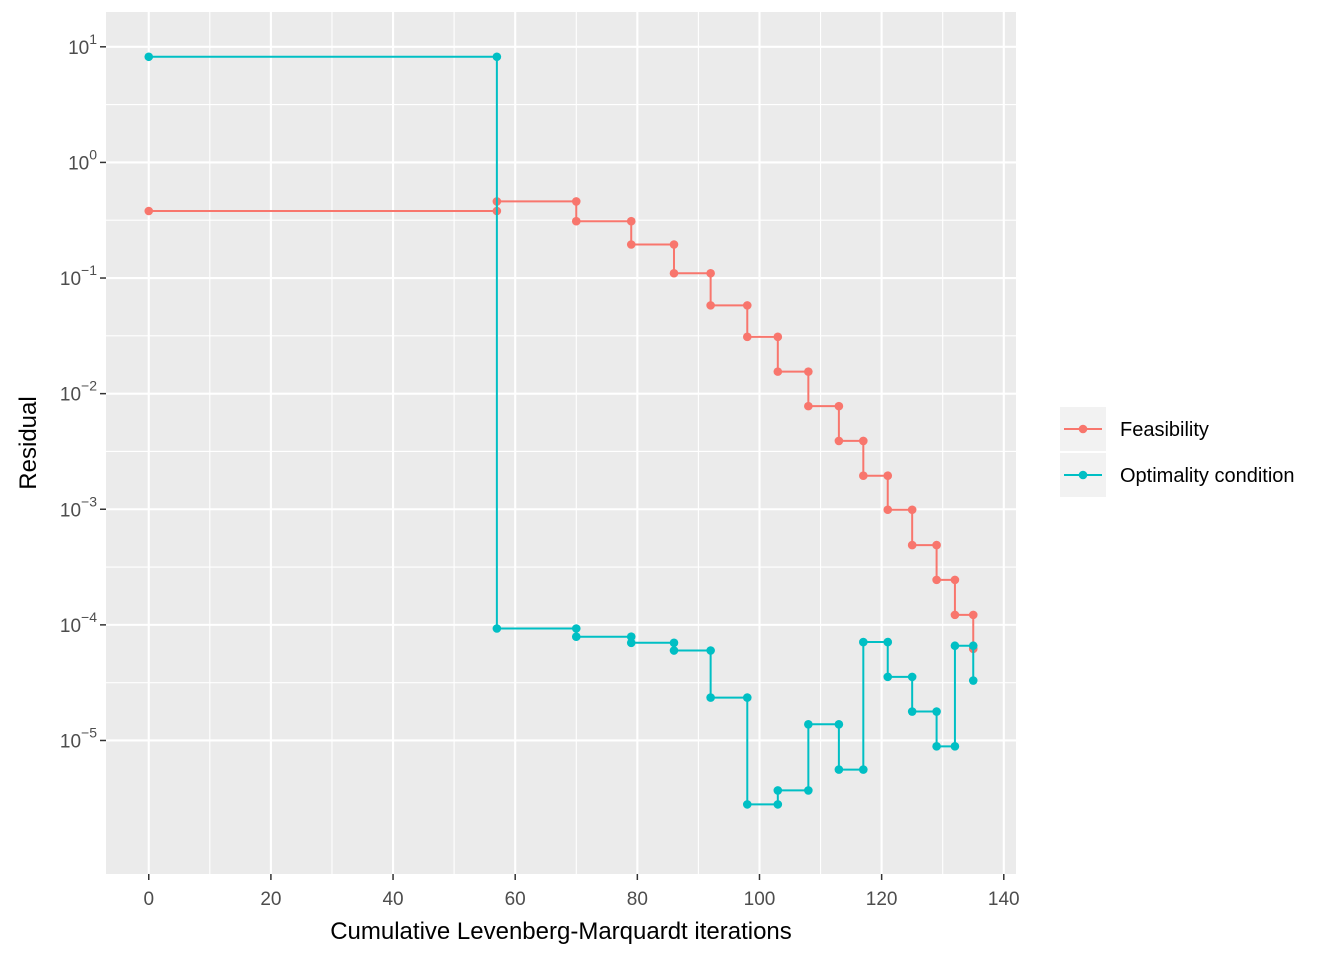 Image resolution: width=1344 pixels, height=960 pixels. Describe the element at coordinates (882, 899) in the screenshot. I see `x-tick-label: 120` at that location.